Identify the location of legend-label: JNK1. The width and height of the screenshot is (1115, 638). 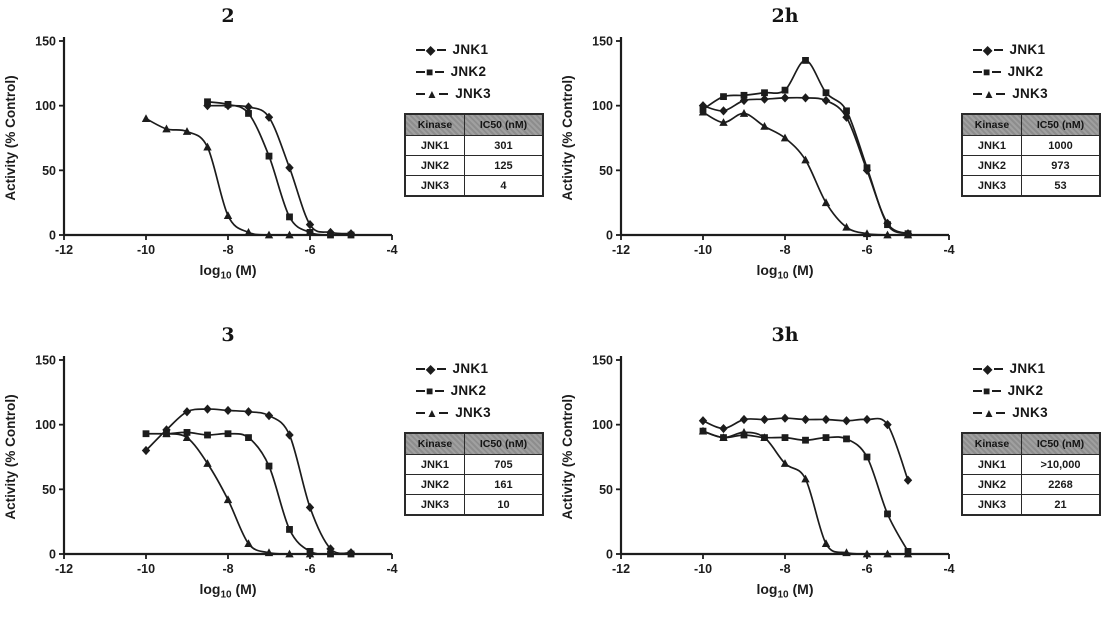
(470, 49).